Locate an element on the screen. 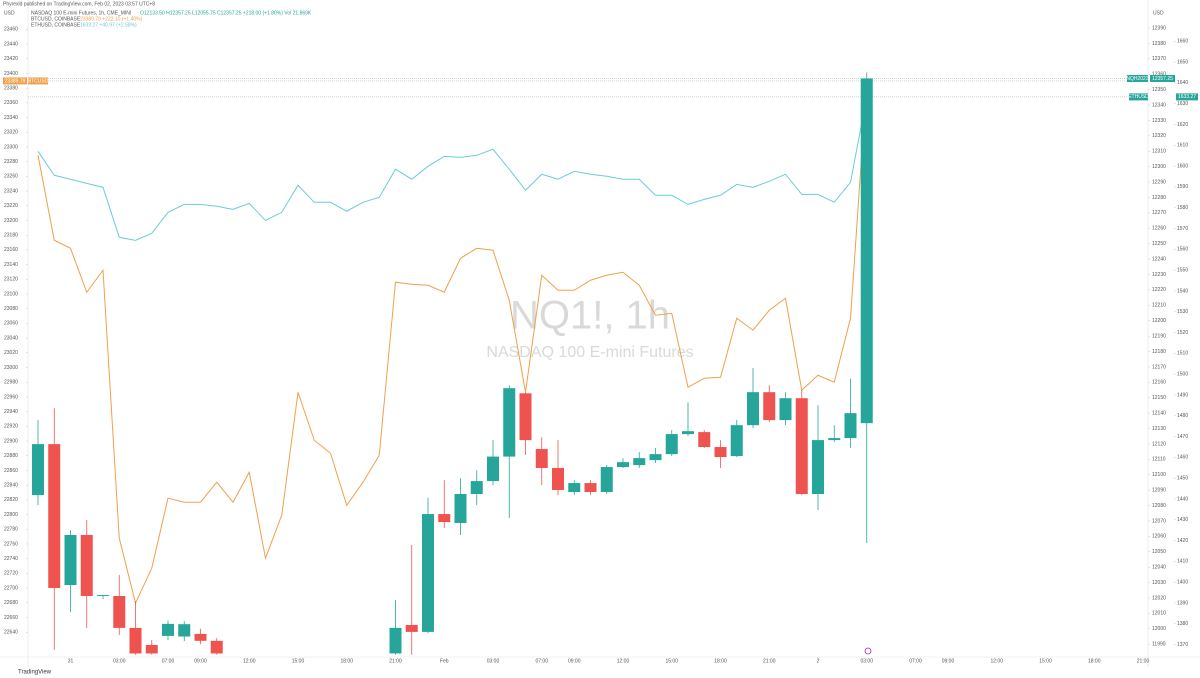 This screenshot has height=678, width=1200. tick-label: 1540 is located at coordinates (1182, 291).